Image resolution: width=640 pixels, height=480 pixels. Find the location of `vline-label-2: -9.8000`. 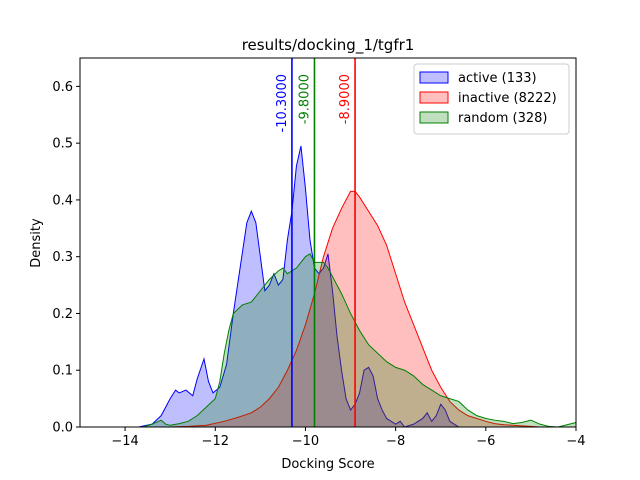

vline-label-2: -9.8000 is located at coordinates (304, 99).